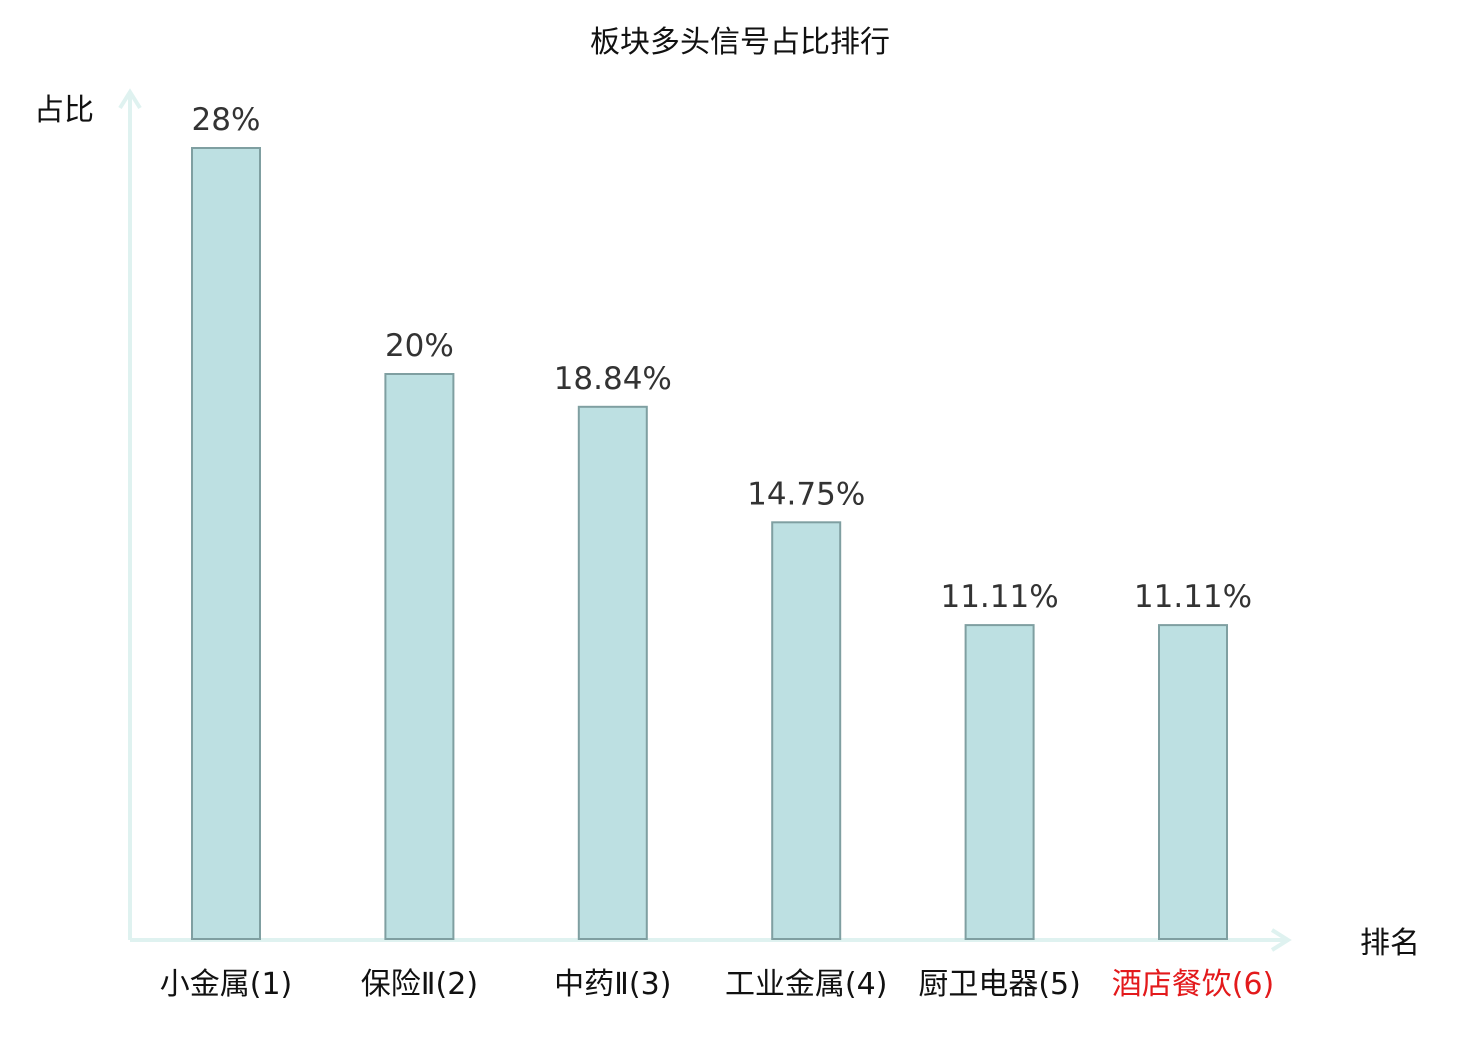  What do you see at coordinates (613, 379) in the screenshot?
I see `bar-value-label: 18.84%` at bounding box center [613, 379].